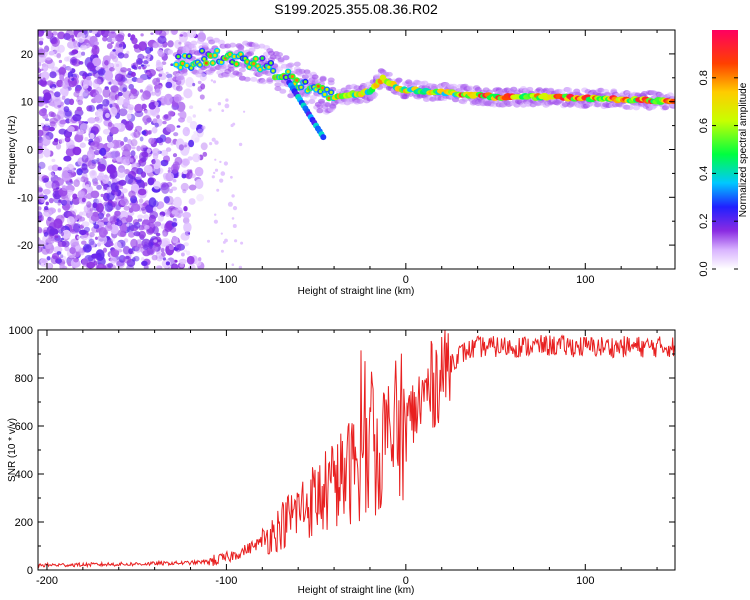  I want to click on snr-xtick-label: 0, so click(406, 581).